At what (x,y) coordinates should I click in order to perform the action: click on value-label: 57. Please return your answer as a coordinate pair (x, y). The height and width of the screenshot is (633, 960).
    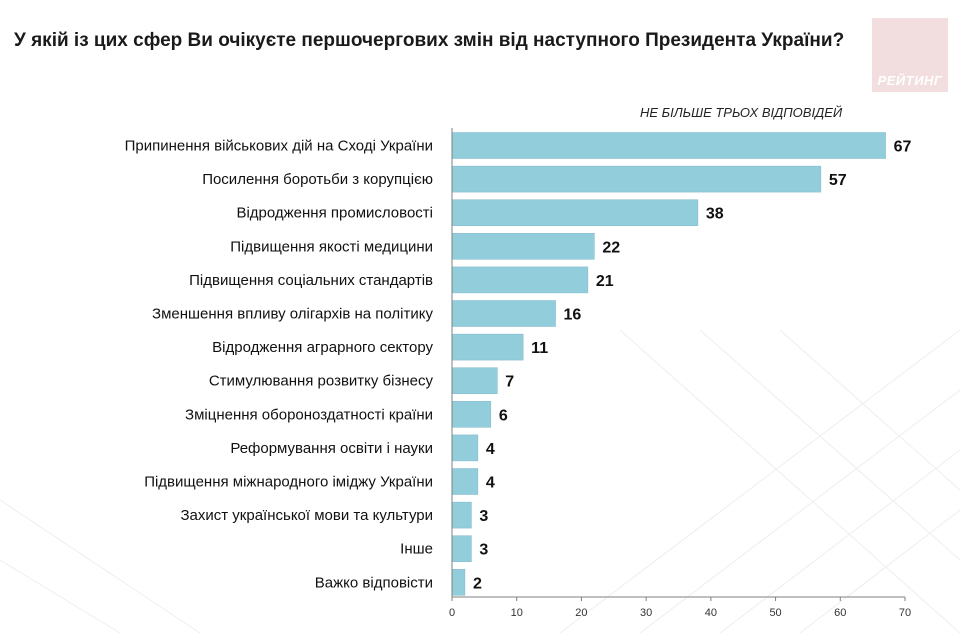
    Looking at the image, I should click on (838, 180).